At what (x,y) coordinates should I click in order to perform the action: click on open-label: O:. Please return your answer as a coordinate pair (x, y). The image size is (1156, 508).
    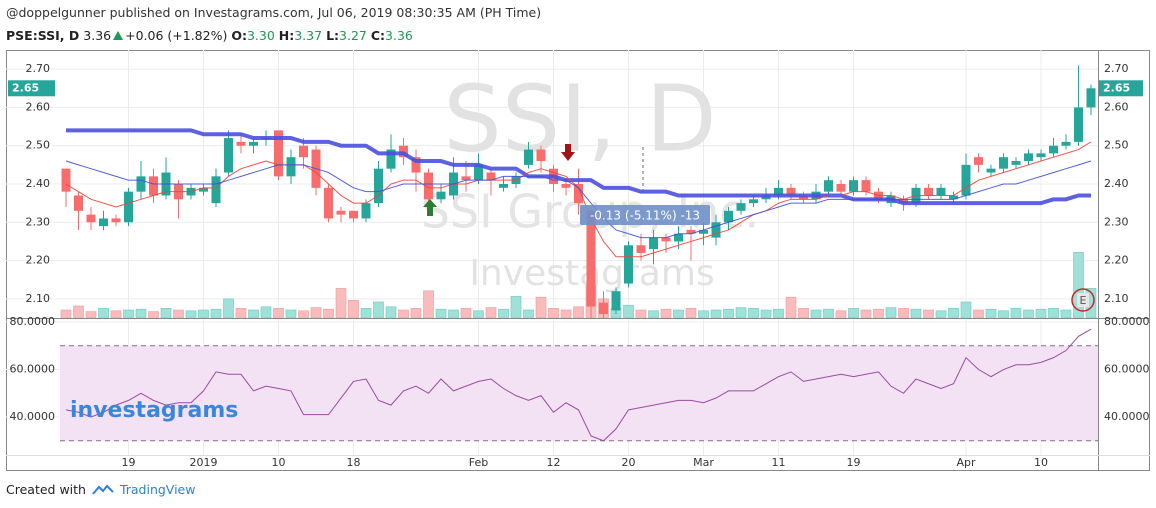
    Looking at the image, I should click on (239, 35).